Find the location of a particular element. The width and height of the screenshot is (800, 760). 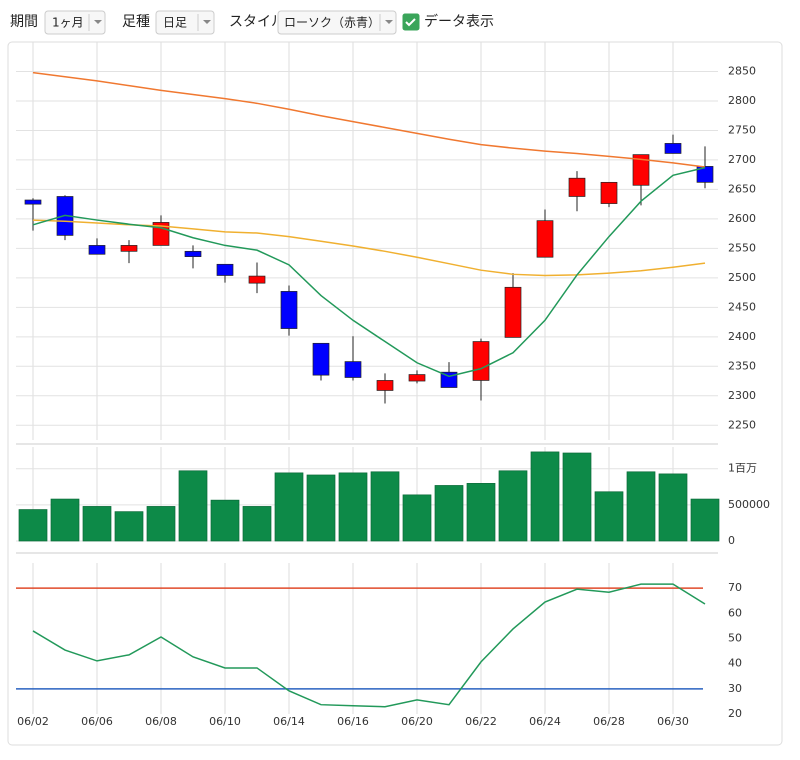

y-tick-label: 60 is located at coordinates (735, 612).